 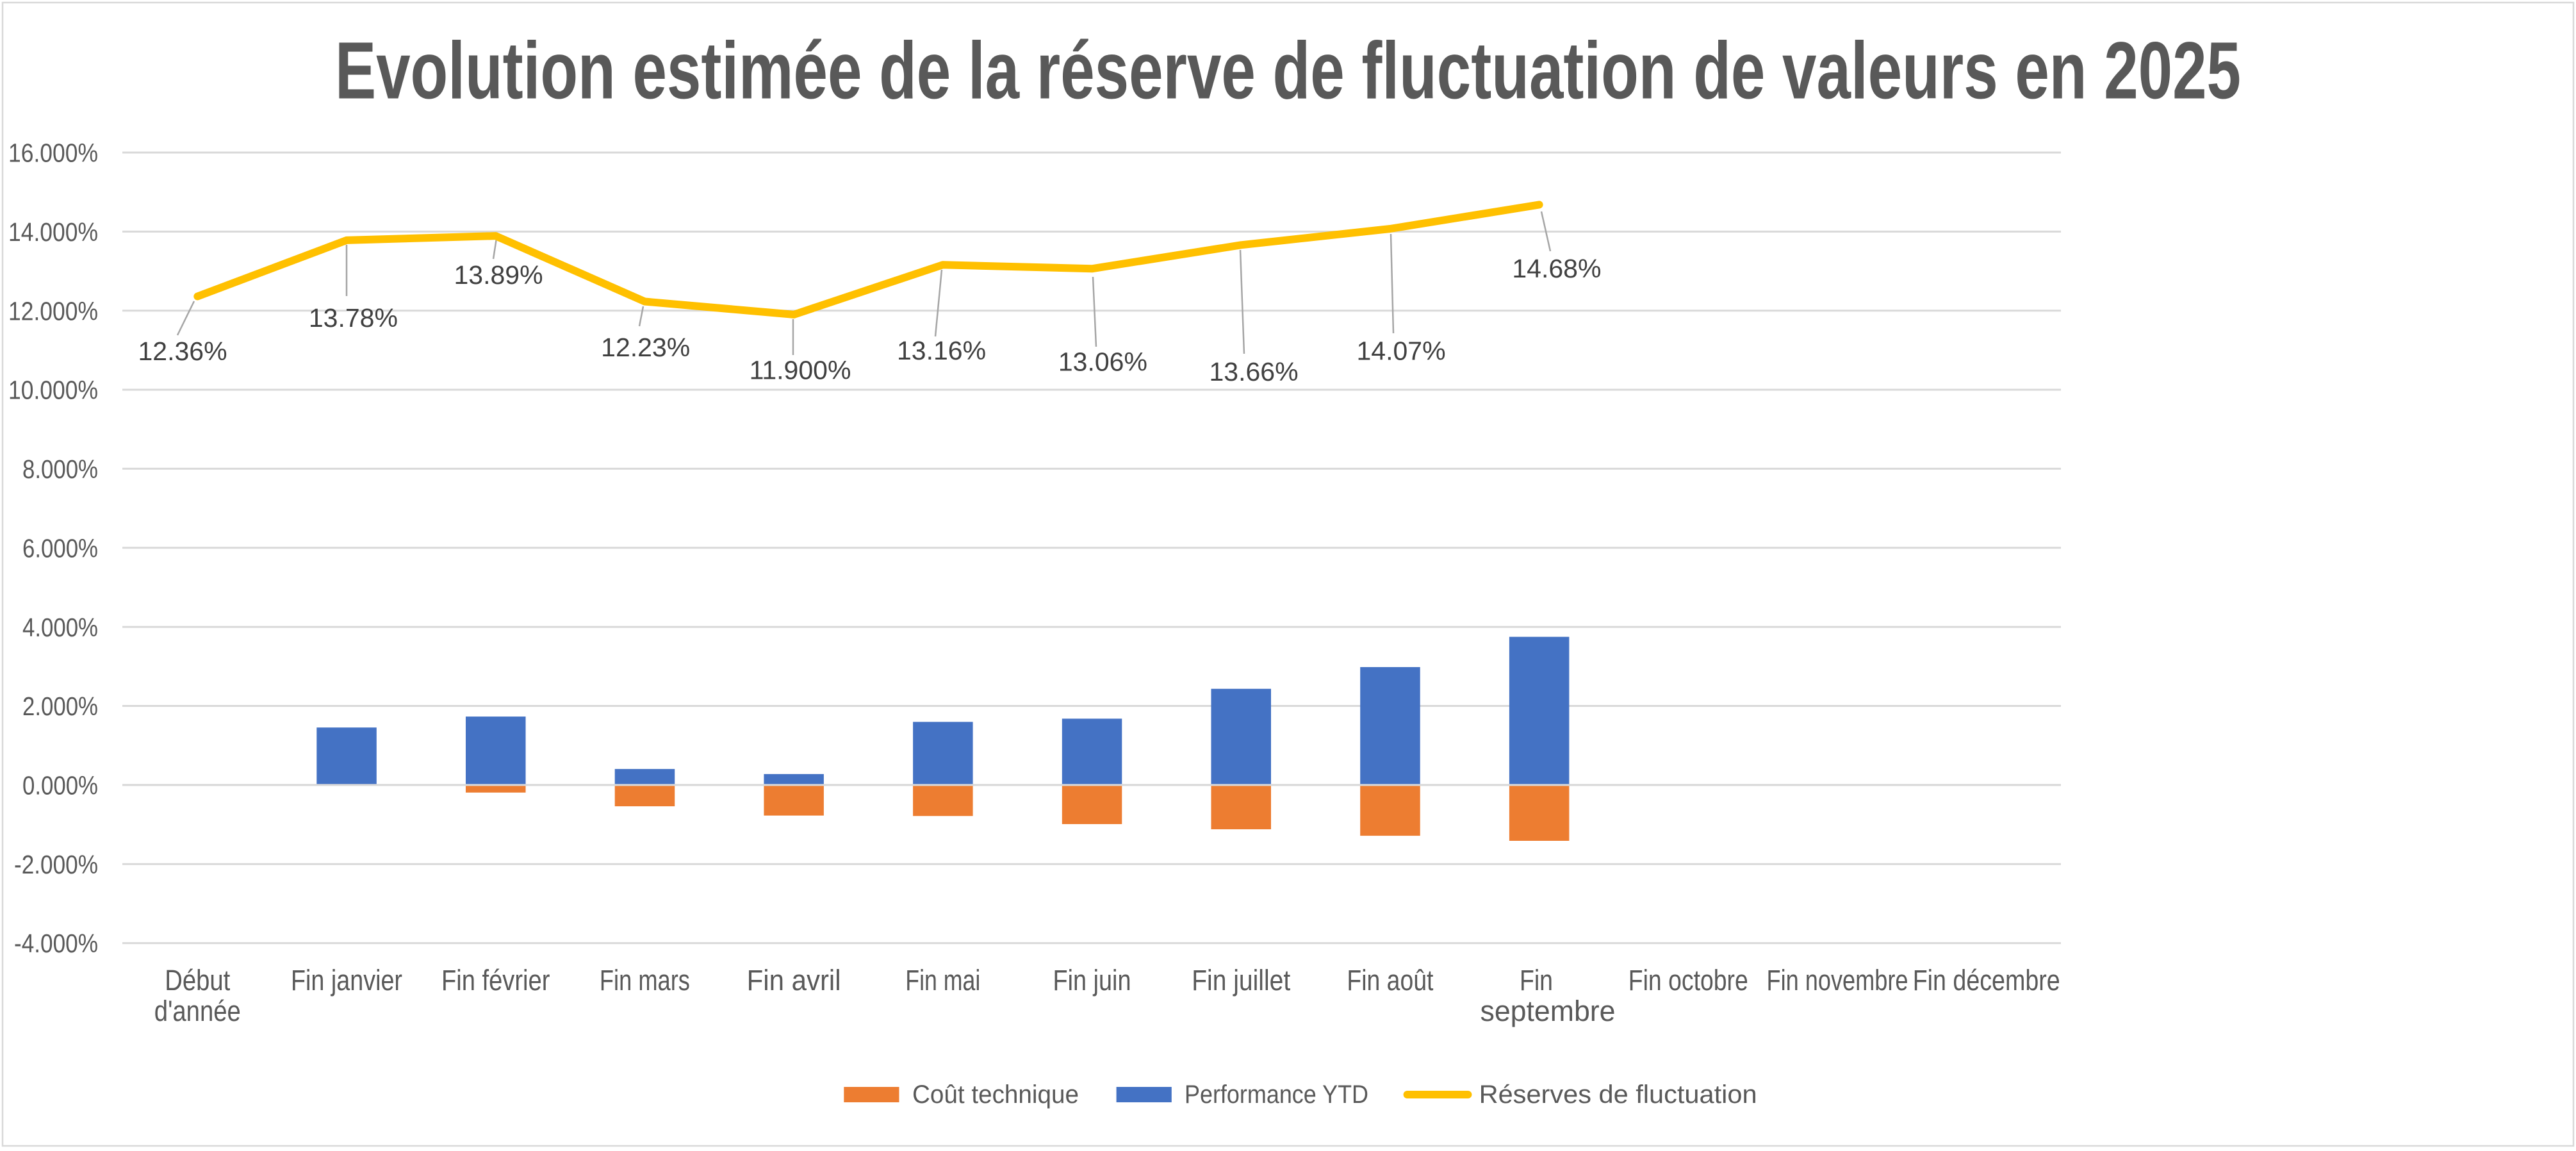 I want to click on svg-text: septembre, so click(x=1549, y=1011).